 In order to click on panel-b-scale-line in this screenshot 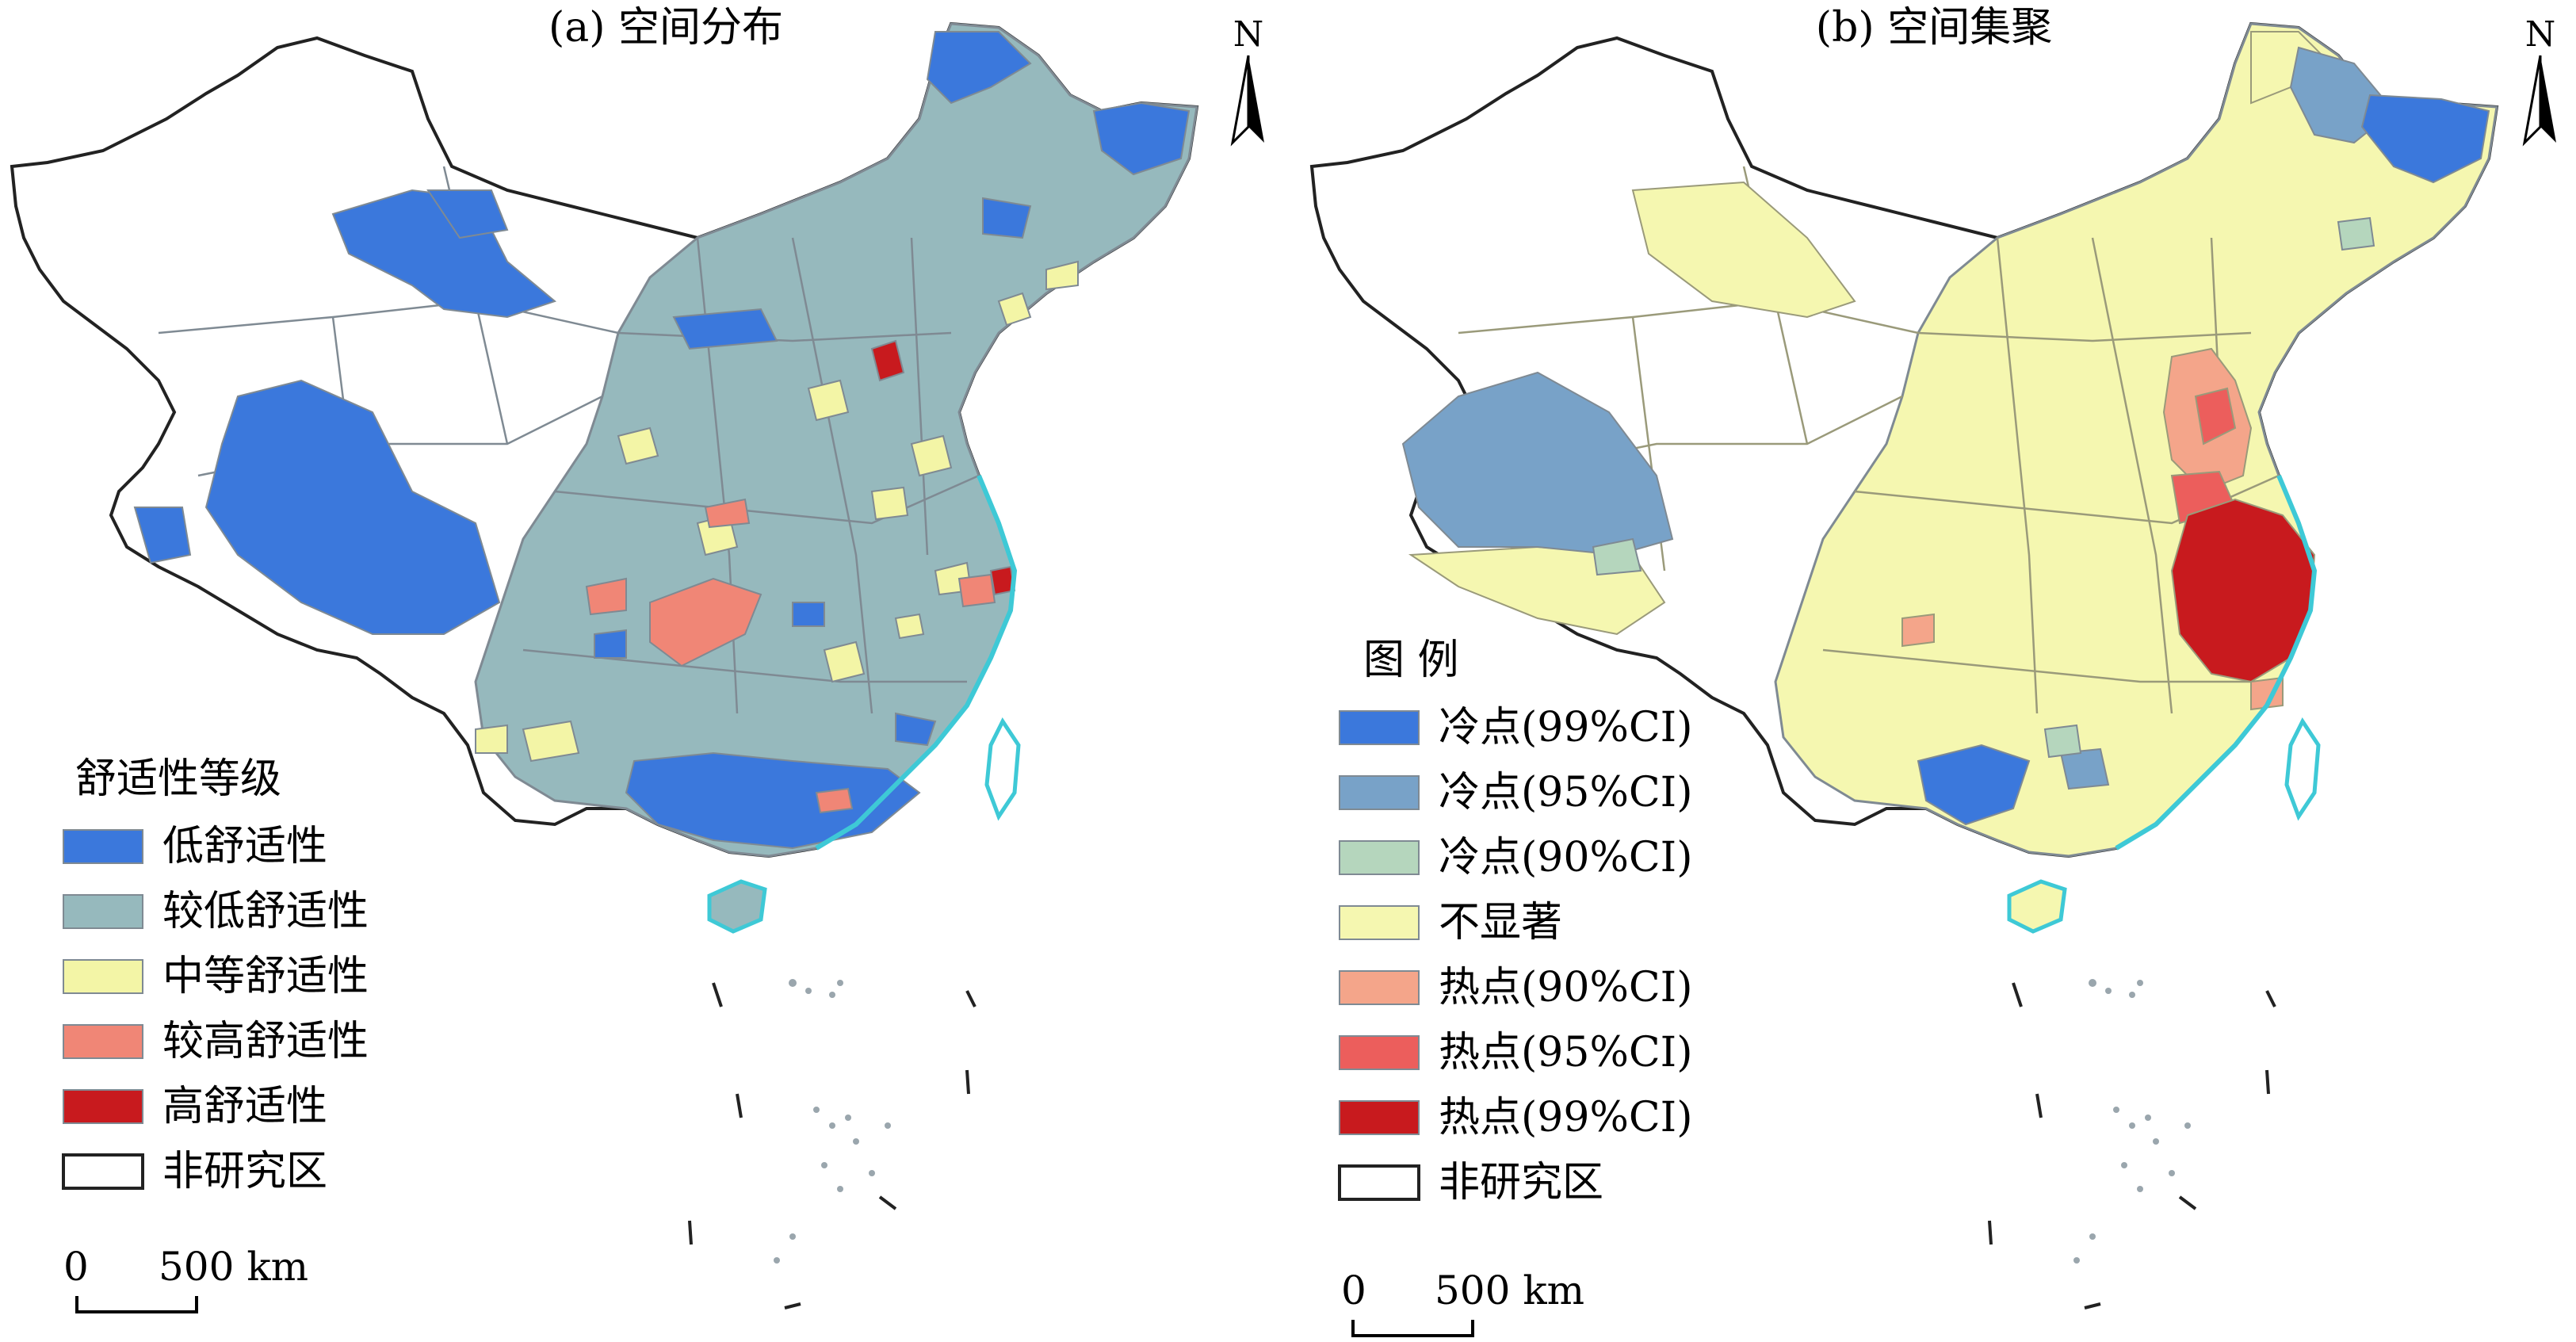, I will do `click(1412, 1328)`.